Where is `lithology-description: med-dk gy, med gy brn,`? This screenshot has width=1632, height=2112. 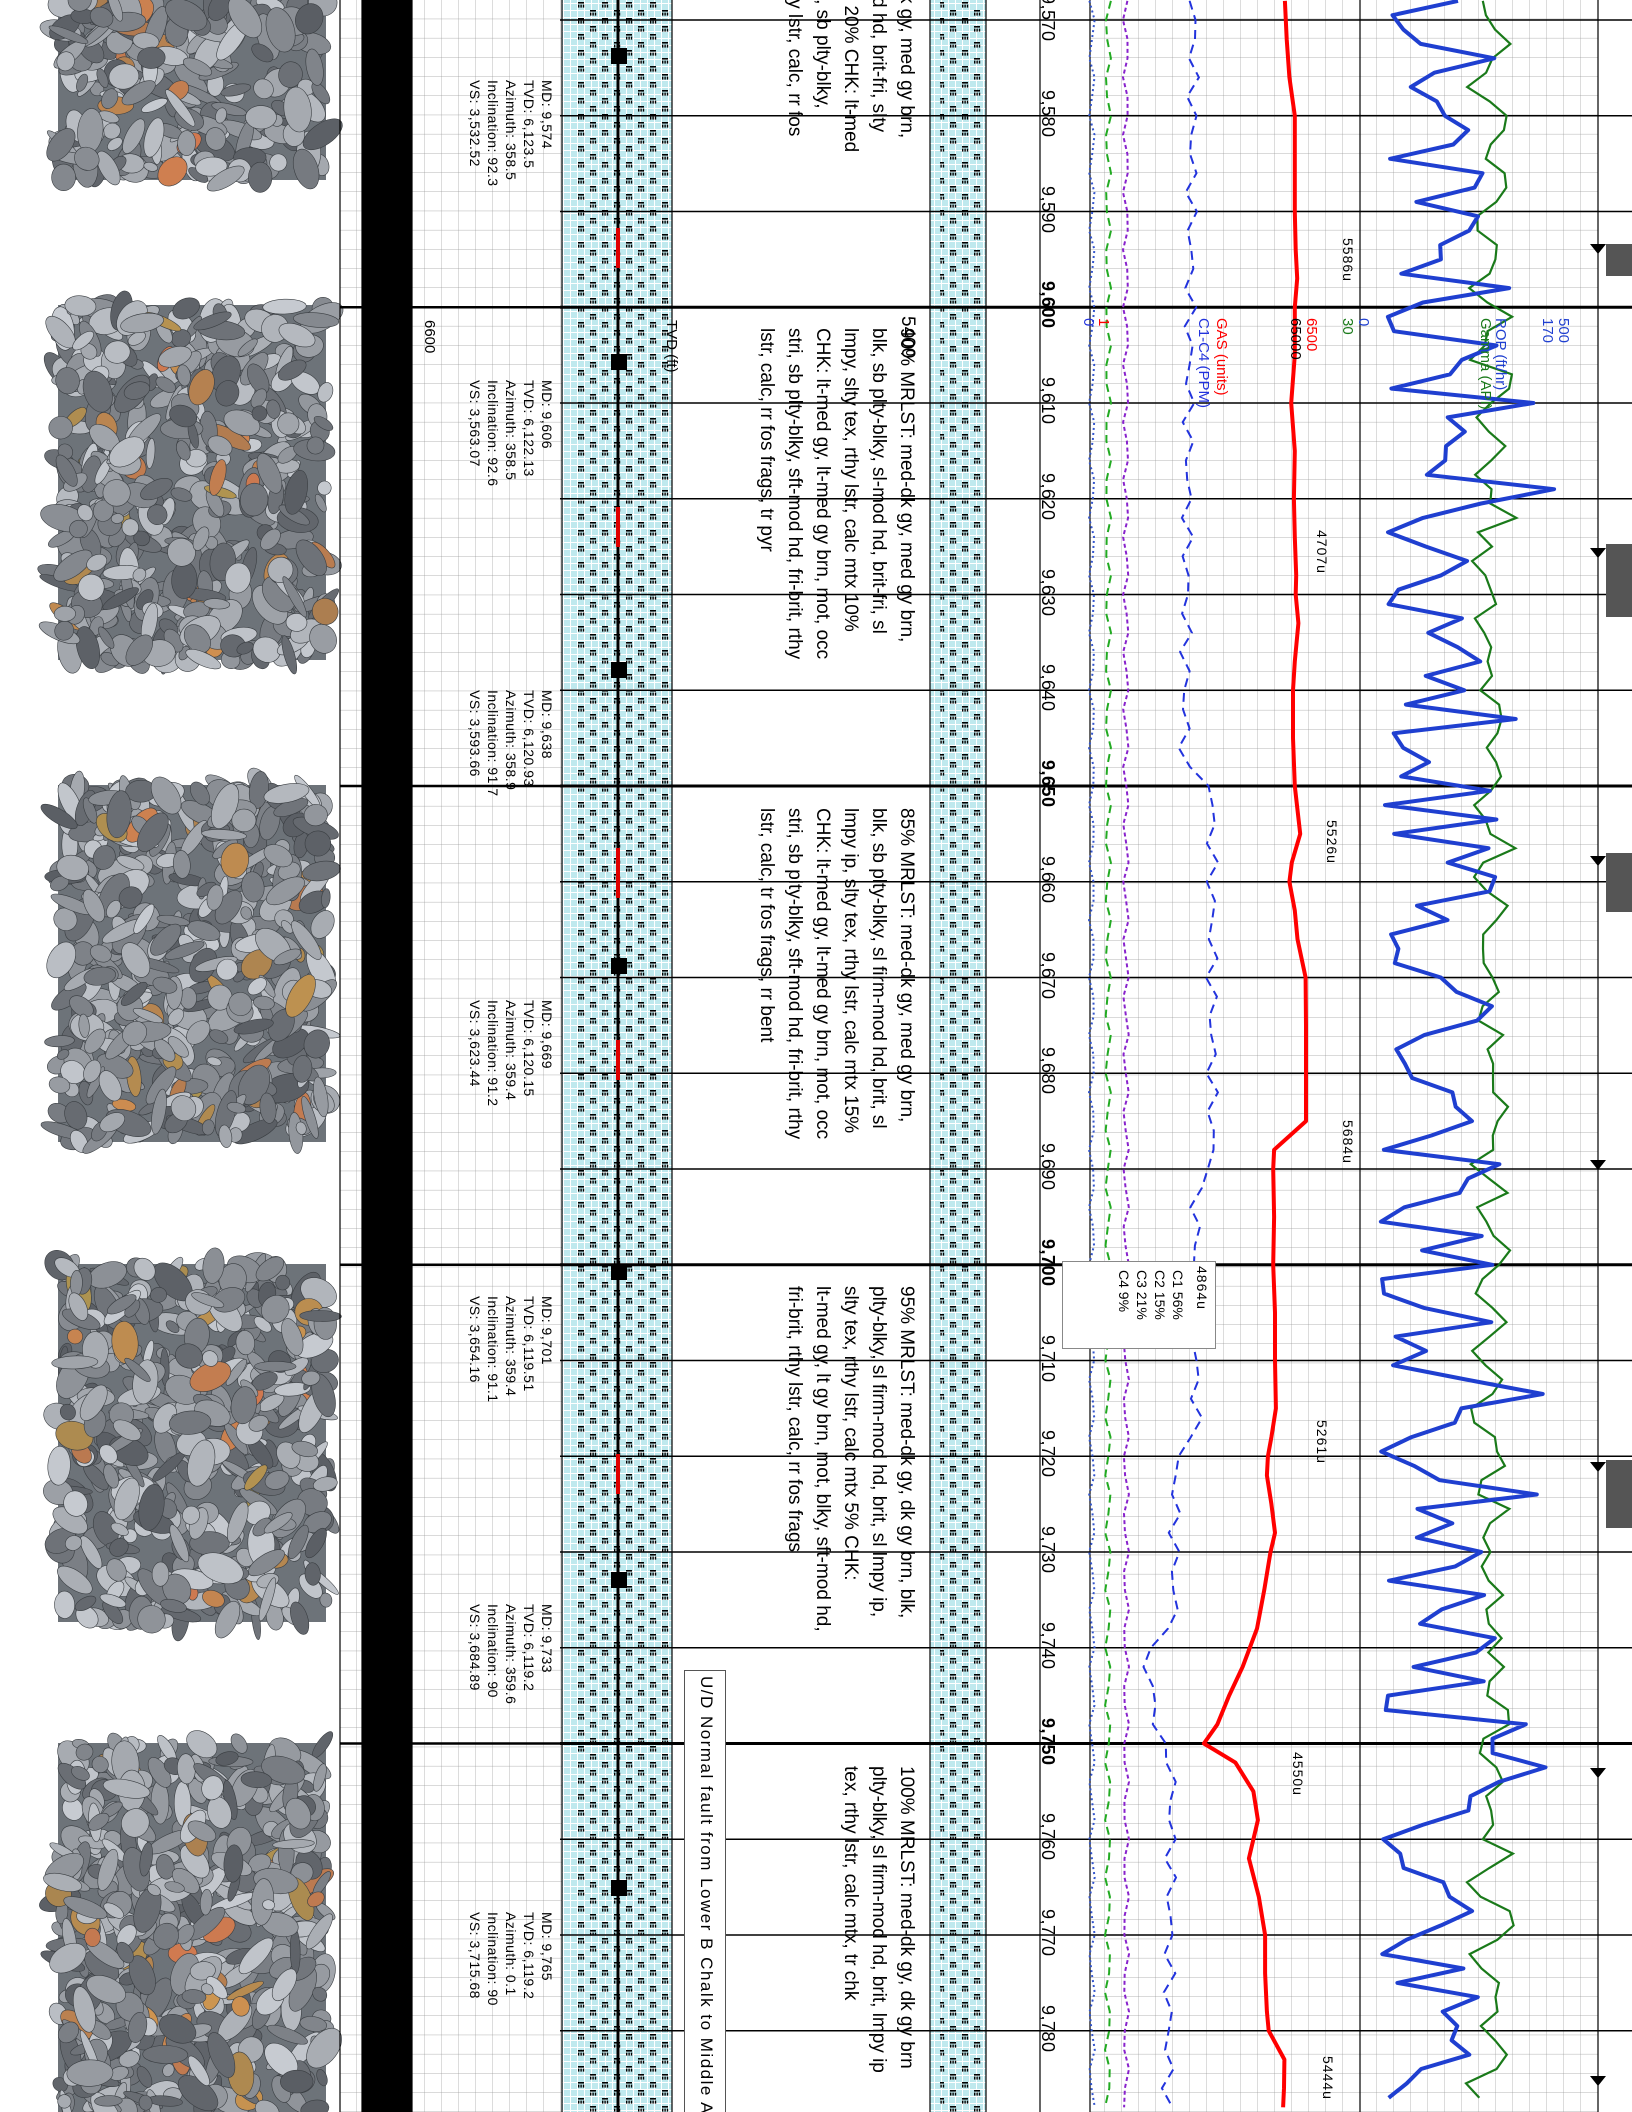 lithology-description: med-dk gy, med gy brn, is located at coordinates (906, 69).